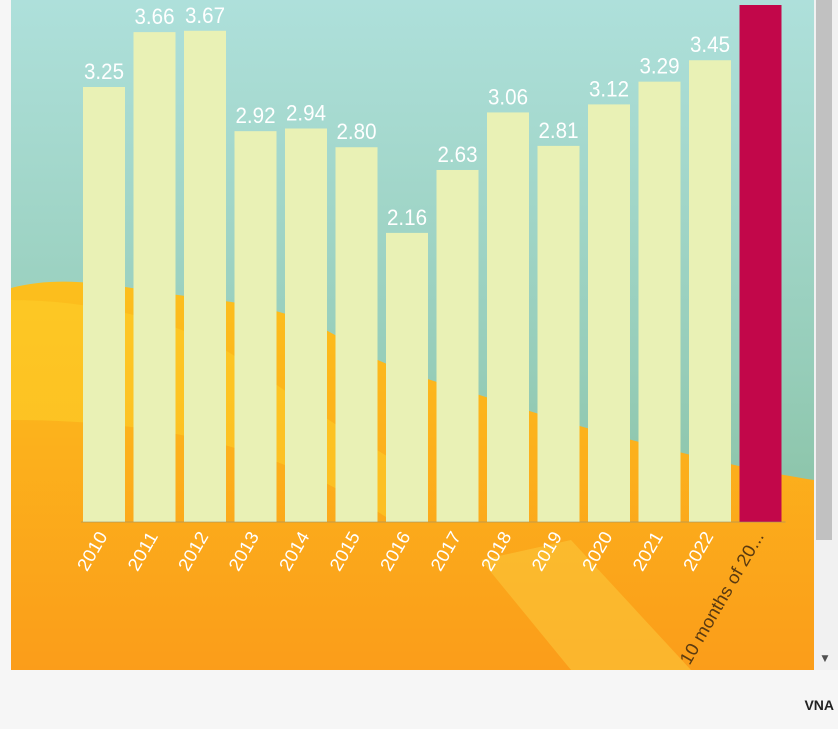 The height and width of the screenshot is (729, 838). What do you see at coordinates (306, 112) in the screenshot?
I see `value-label-5: 2.94` at bounding box center [306, 112].